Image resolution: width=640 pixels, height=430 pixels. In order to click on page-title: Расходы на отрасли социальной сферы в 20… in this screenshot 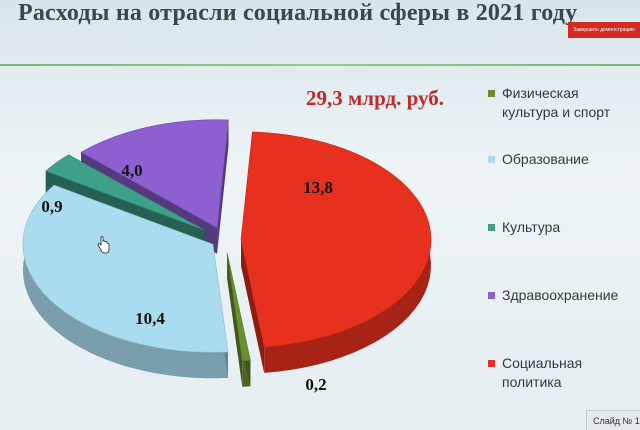, I will do `click(298, 13)`.